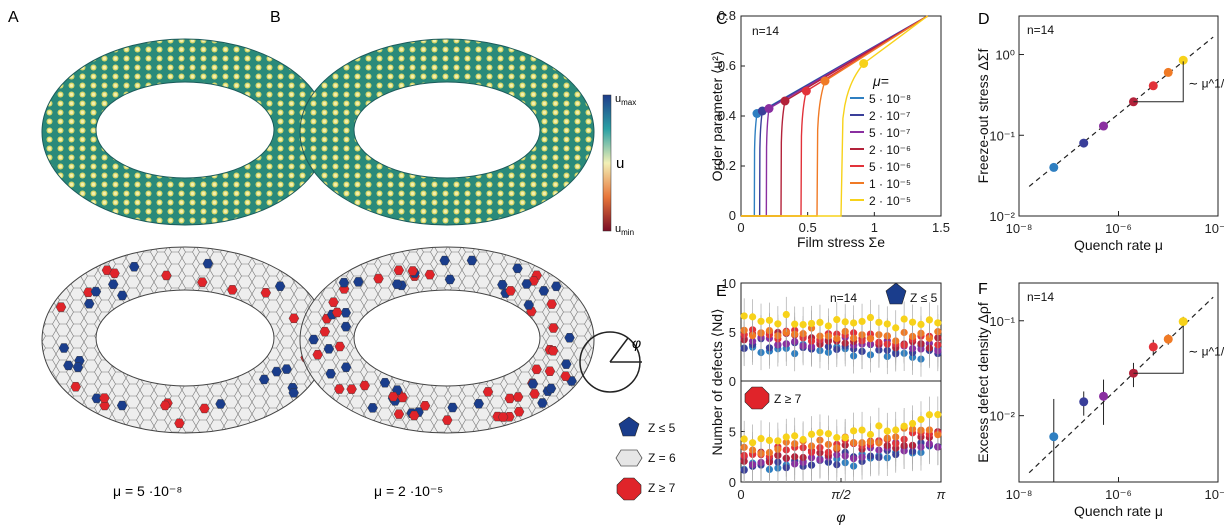 The width and height of the screenshot is (1224, 527). Describe the element at coordinates (984, 19) in the screenshot. I see `panel-letter: D` at that location.